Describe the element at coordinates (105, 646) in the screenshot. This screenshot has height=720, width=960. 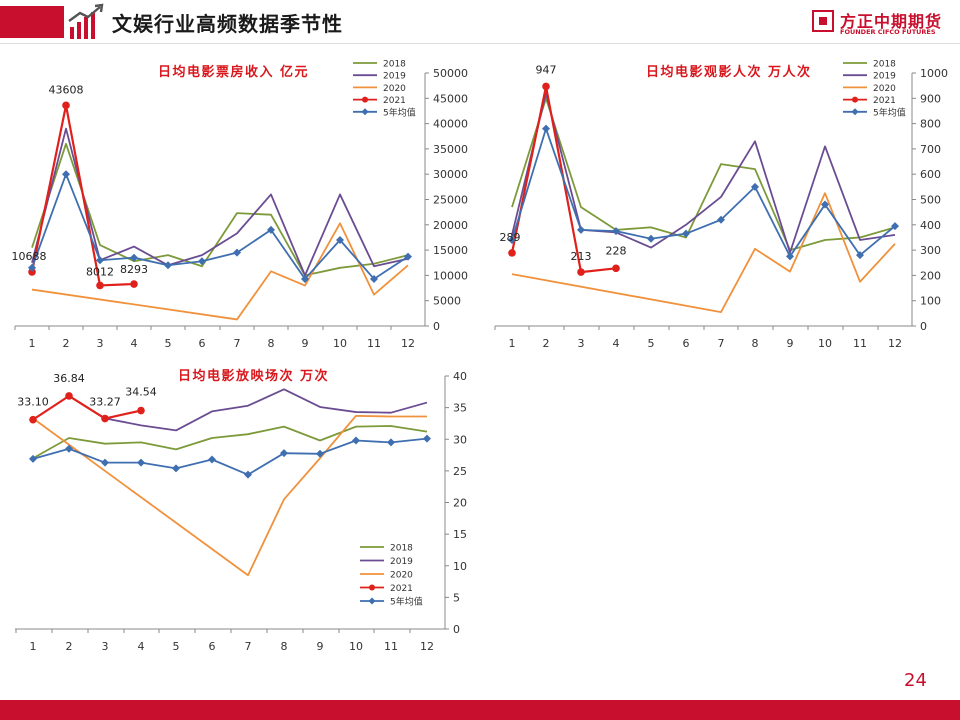
I see `x-tick-label: 3` at that location.